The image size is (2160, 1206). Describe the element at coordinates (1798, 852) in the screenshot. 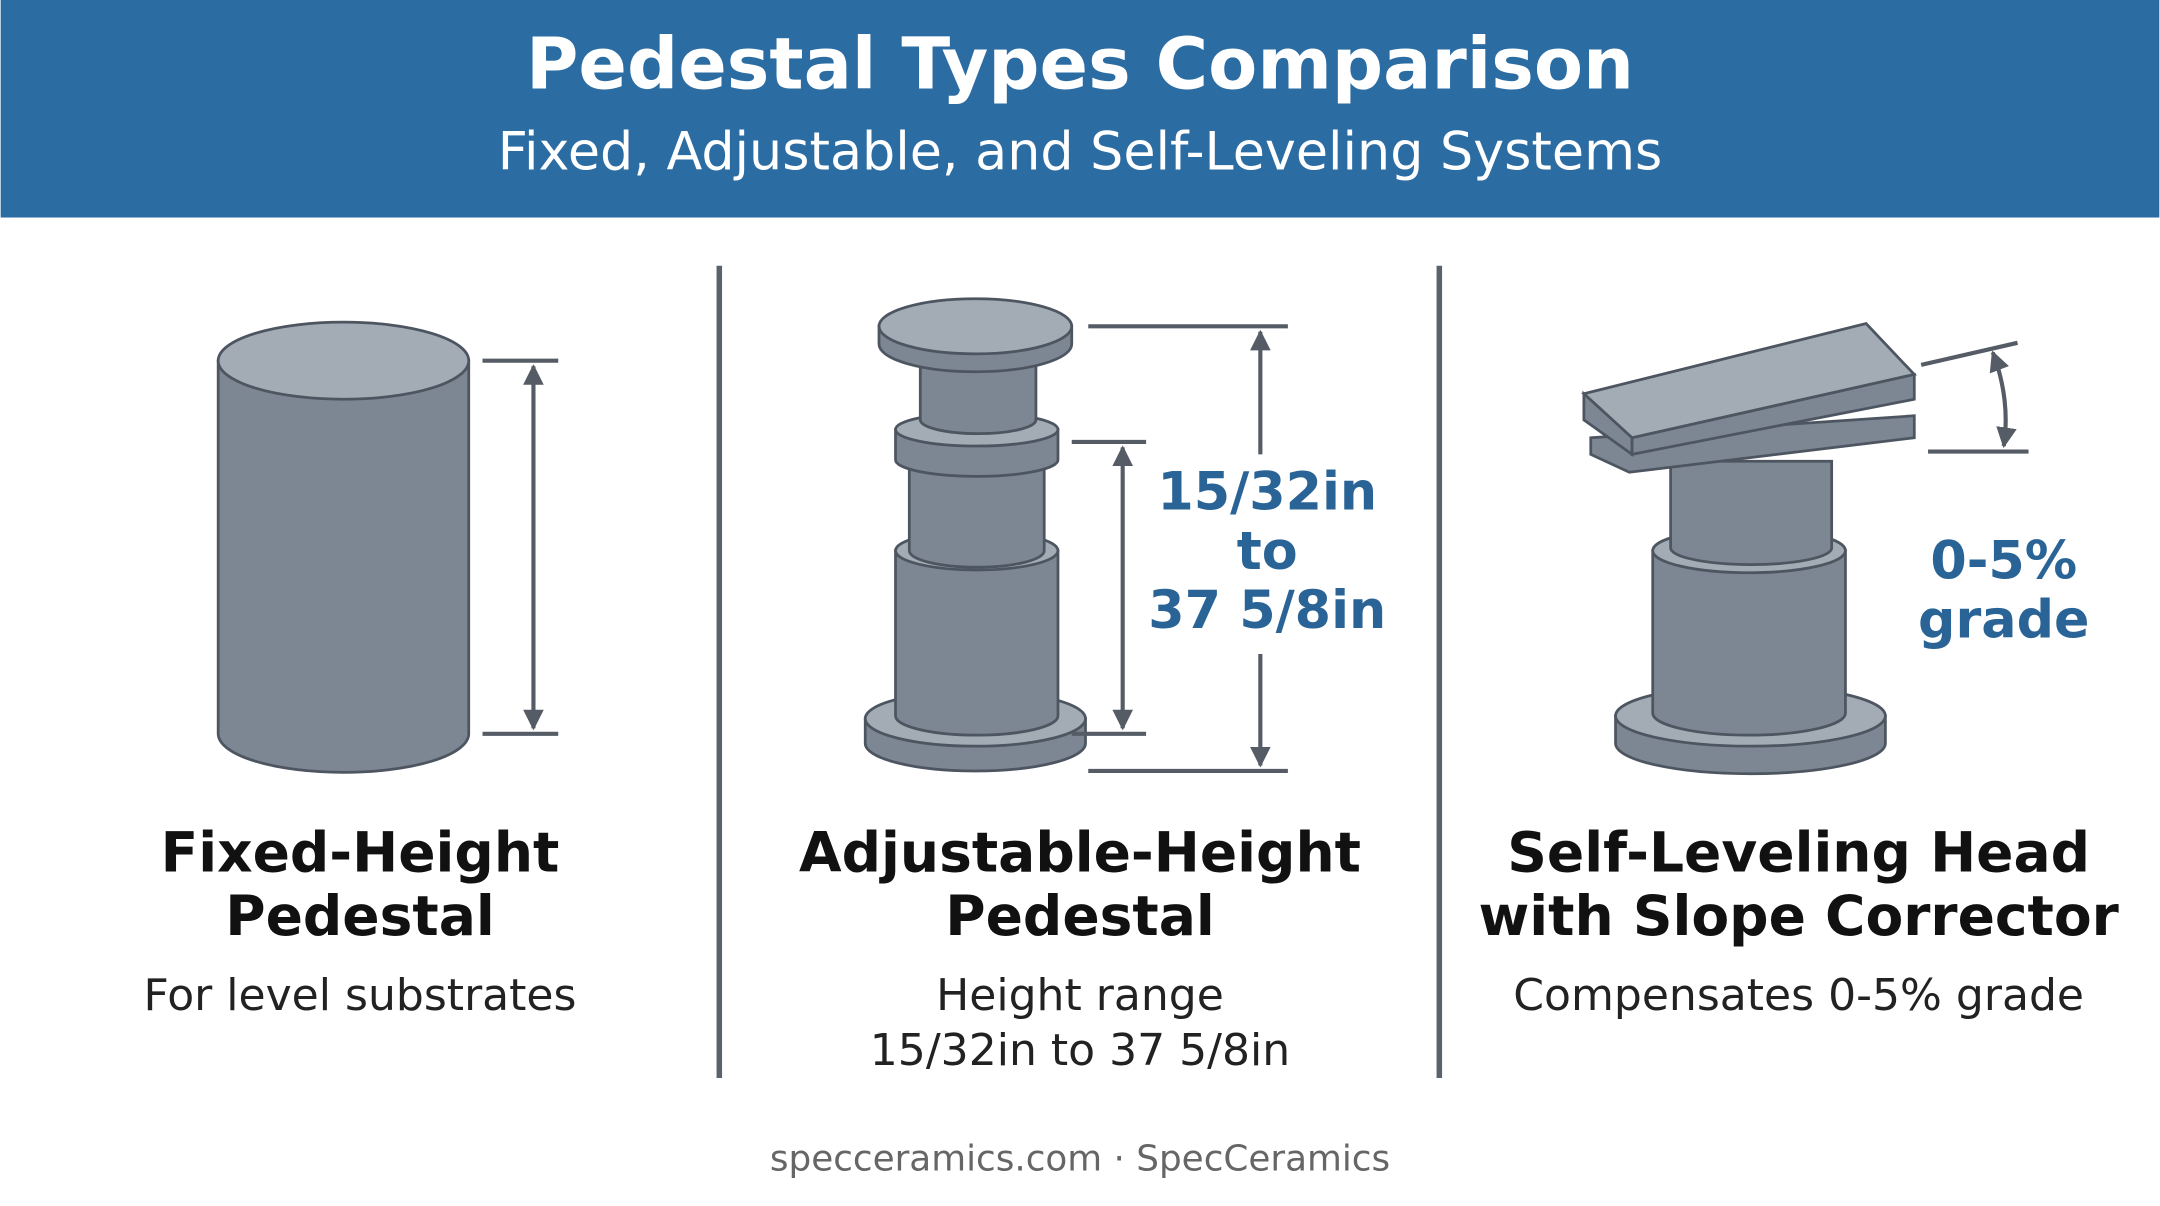

I see `panel-title: Self-Leveling Head` at that location.